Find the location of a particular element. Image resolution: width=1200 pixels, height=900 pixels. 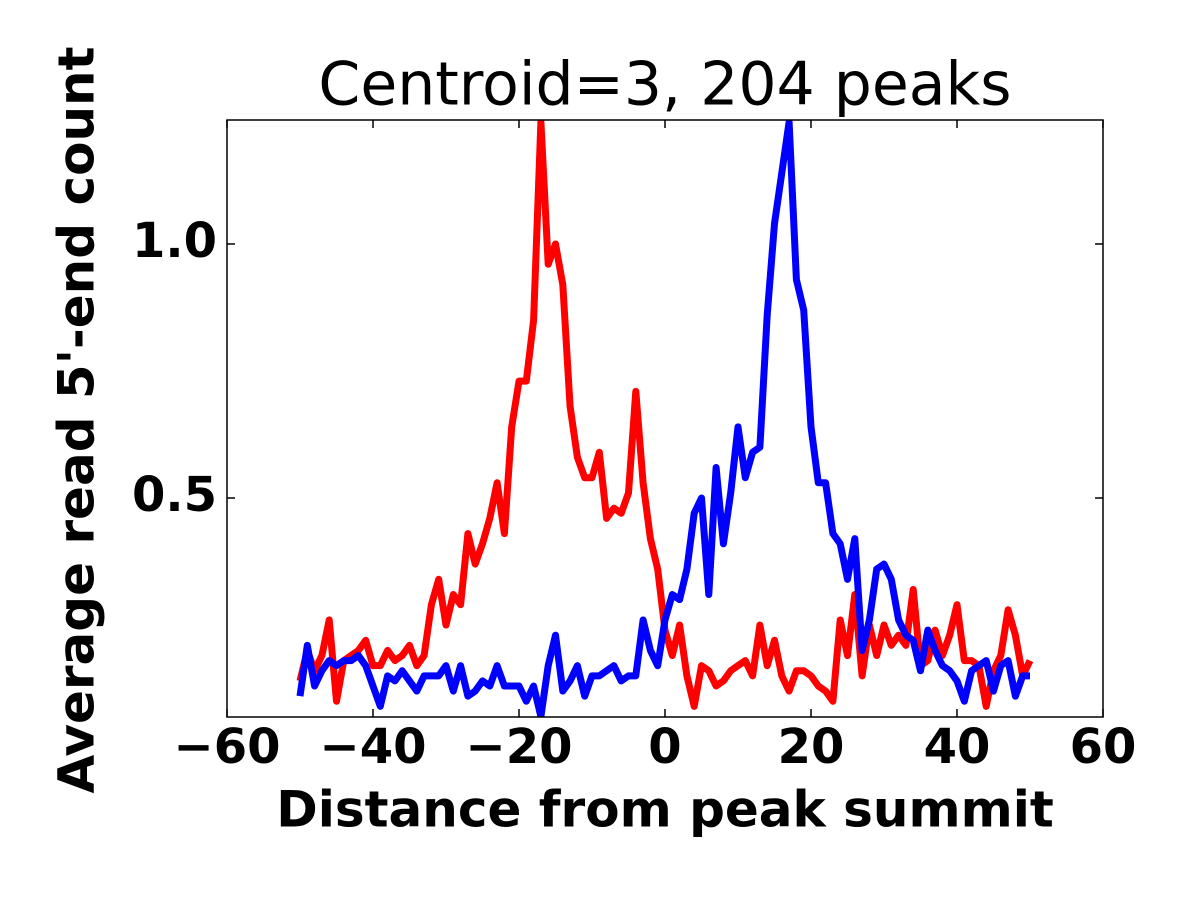

y-tick-label: 0.5 is located at coordinates (174, 495).